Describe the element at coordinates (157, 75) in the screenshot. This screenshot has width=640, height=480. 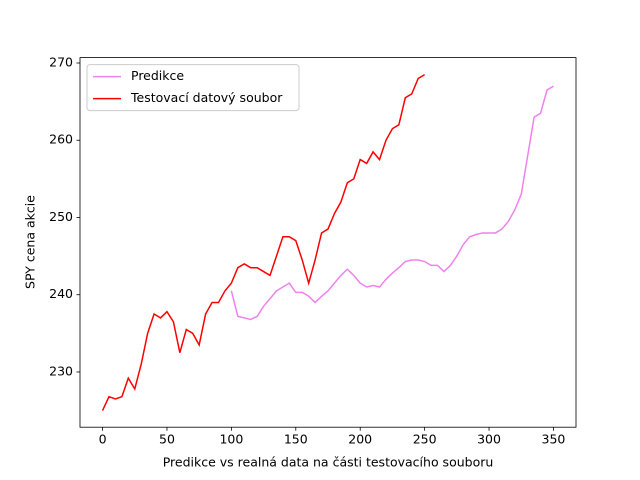
I see `legend-label: Predikce` at that location.